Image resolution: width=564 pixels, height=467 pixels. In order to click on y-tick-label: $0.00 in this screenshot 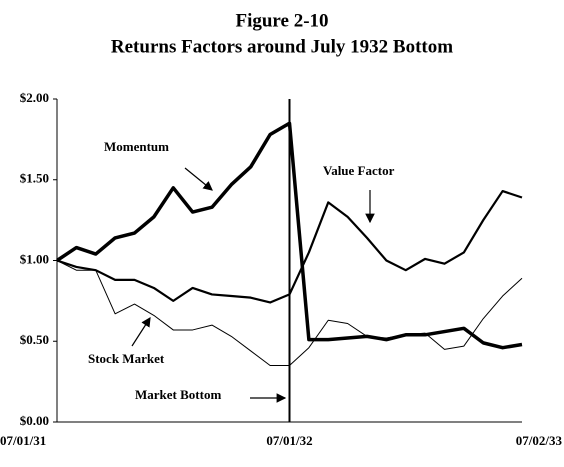, I will do `click(34, 420)`.